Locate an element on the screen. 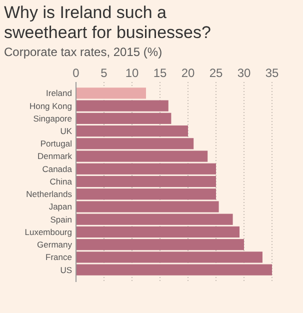 This screenshot has height=313, width=303. x-tick-label: 35 is located at coordinates (272, 73).